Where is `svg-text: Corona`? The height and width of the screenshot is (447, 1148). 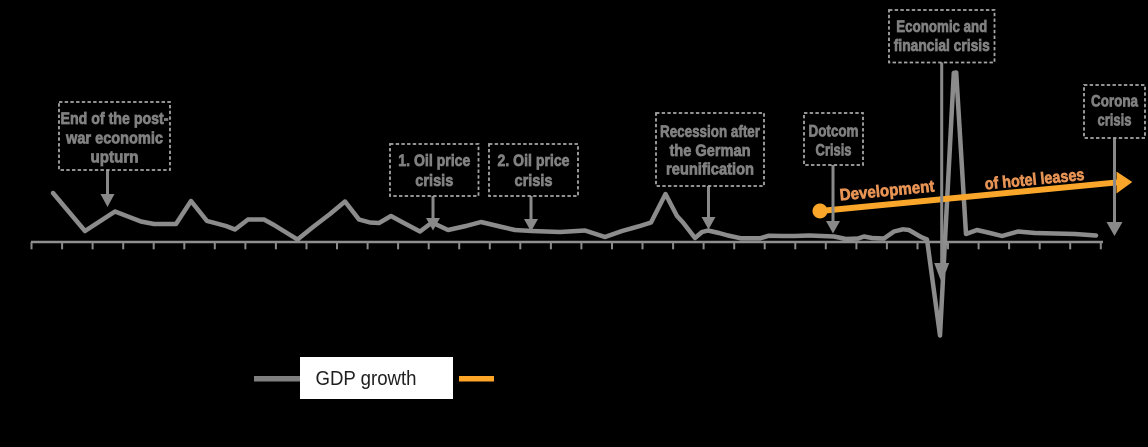
svg-text: Corona is located at coordinates (1114, 100).